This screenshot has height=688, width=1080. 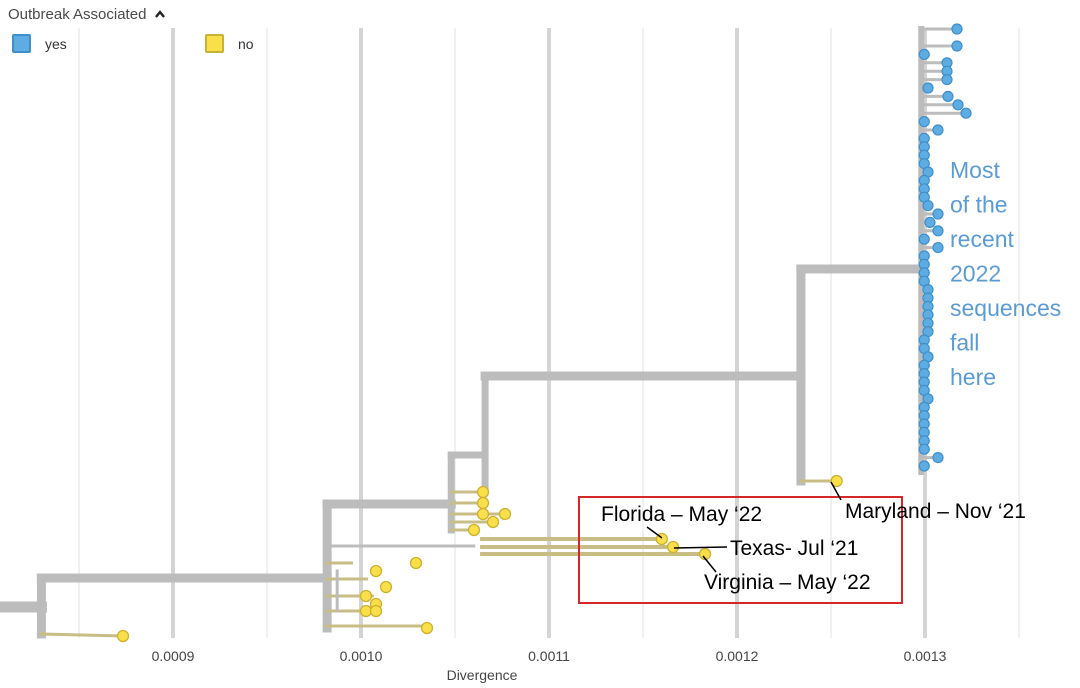 I want to click on note-line-3: 2022, so click(x=975, y=274).